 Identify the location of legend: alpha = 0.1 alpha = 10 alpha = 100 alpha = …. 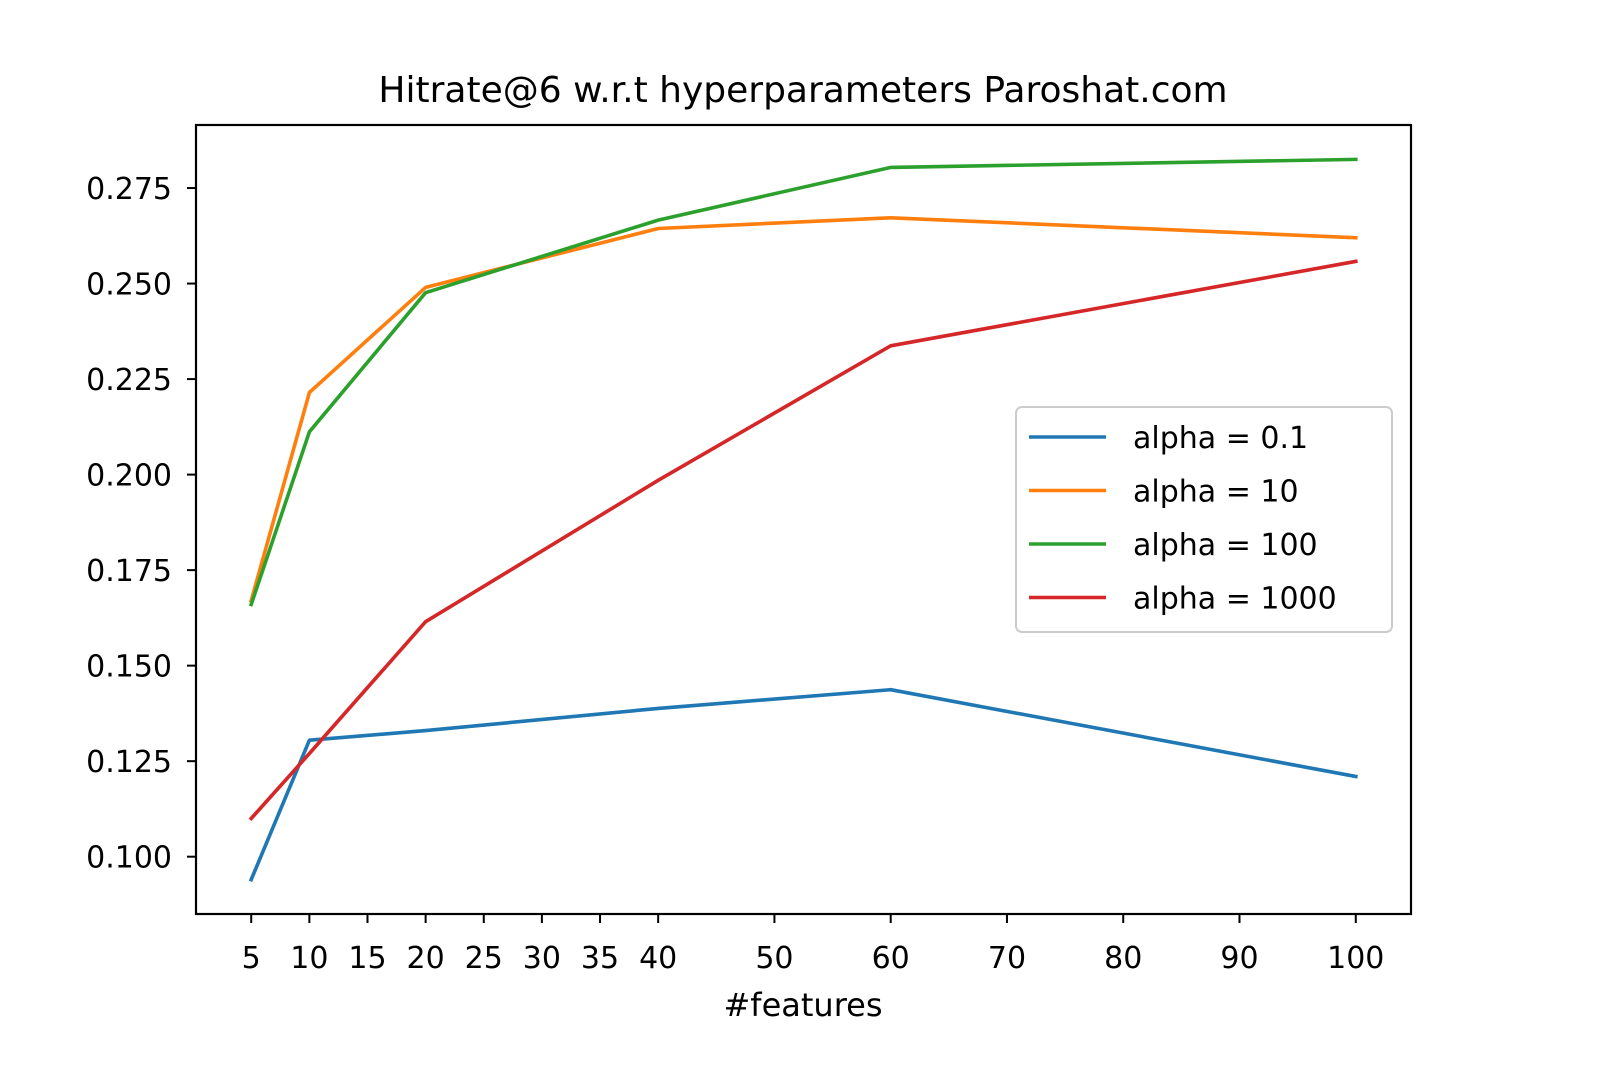
(1204, 519).